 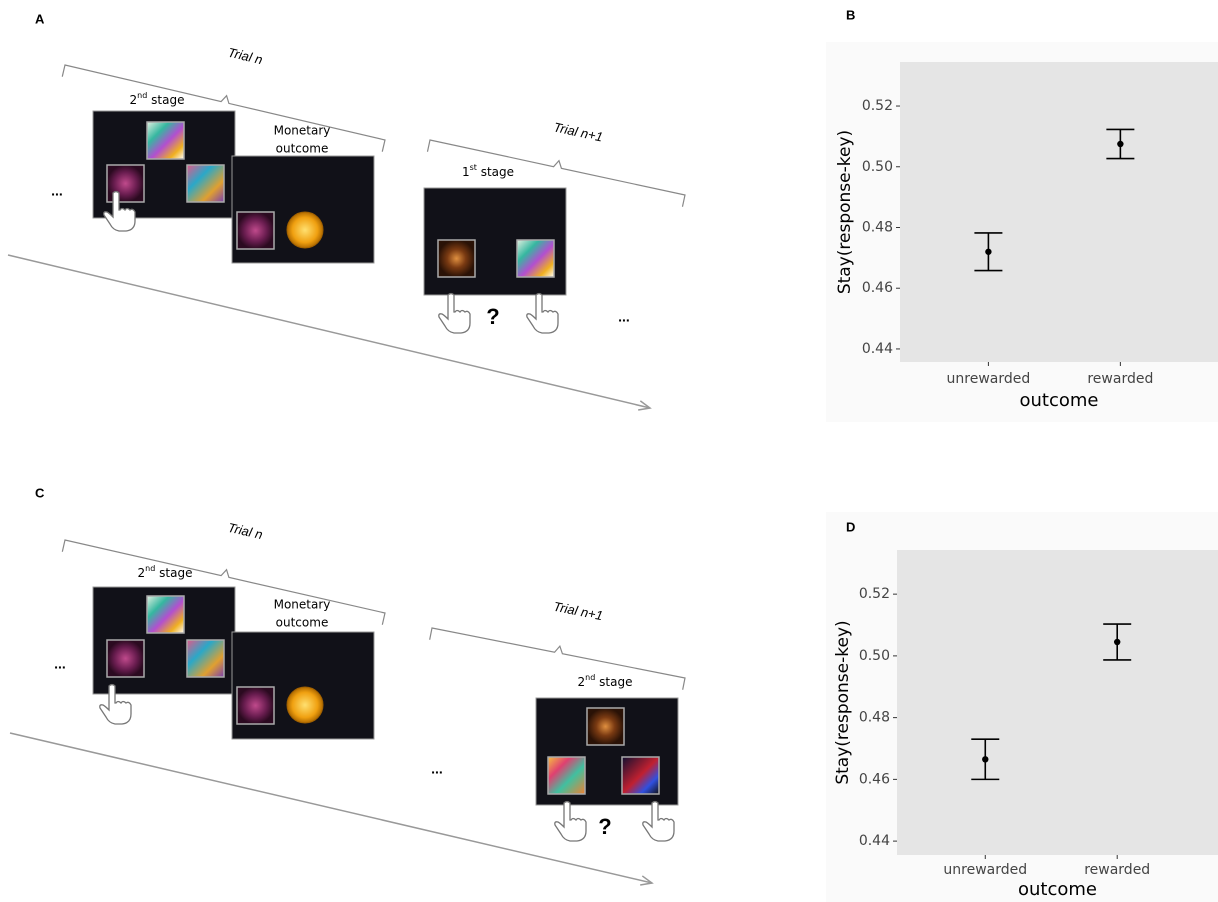 I want to click on stage-label: 1st stage, so click(x=488, y=171).